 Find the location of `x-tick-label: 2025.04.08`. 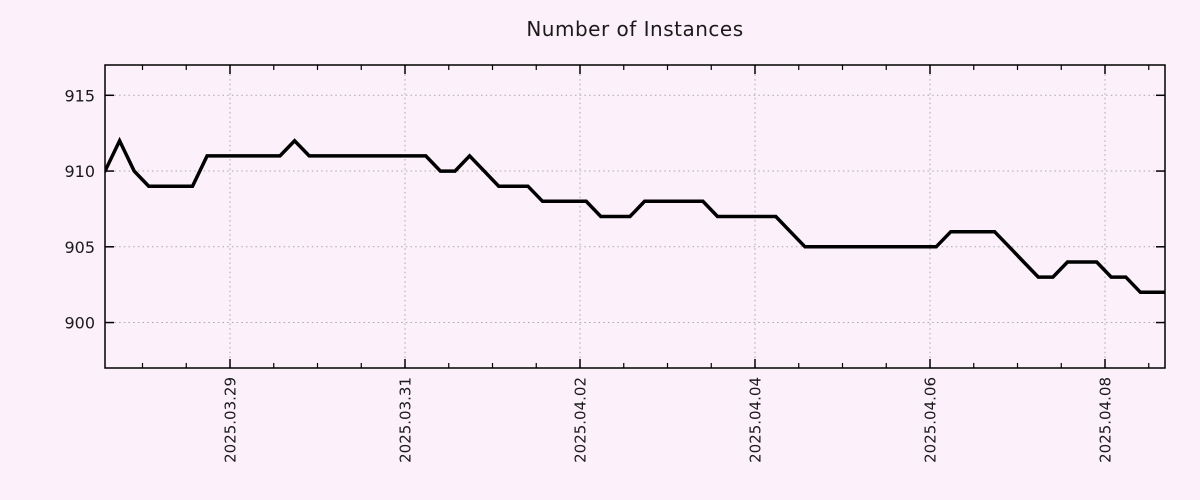

x-tick-label: 2025.04.08 is located at coordinates (1106, 420).